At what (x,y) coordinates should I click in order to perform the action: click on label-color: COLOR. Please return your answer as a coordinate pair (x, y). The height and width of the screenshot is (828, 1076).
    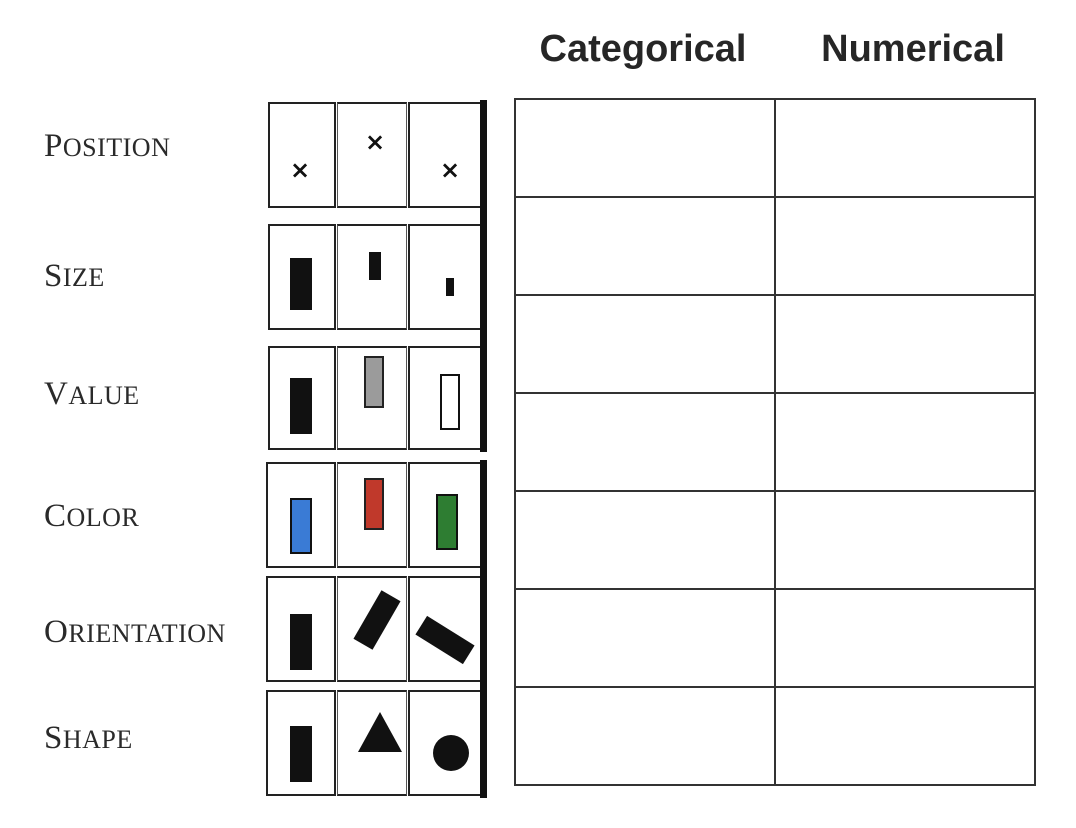
    Looking at the image, I should click on (91, 516).